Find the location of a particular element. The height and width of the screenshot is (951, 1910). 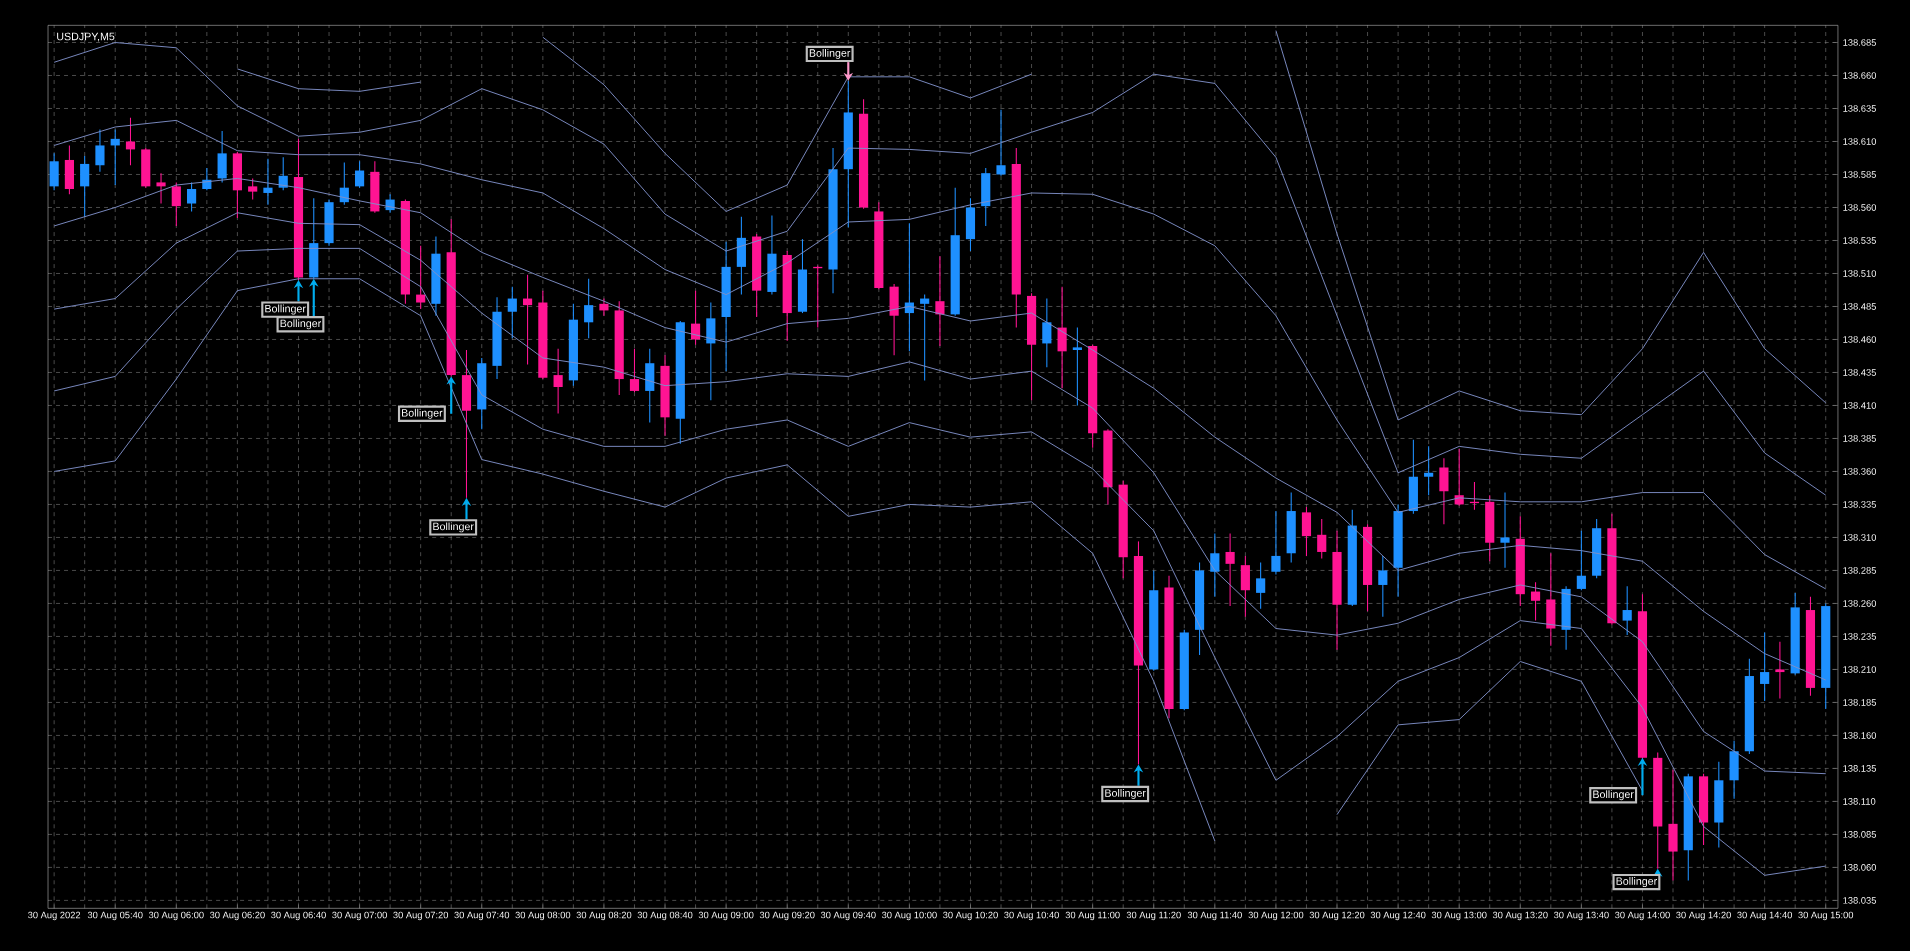

y-tick-label: 138.110 is located at coordinates (1859, 801).